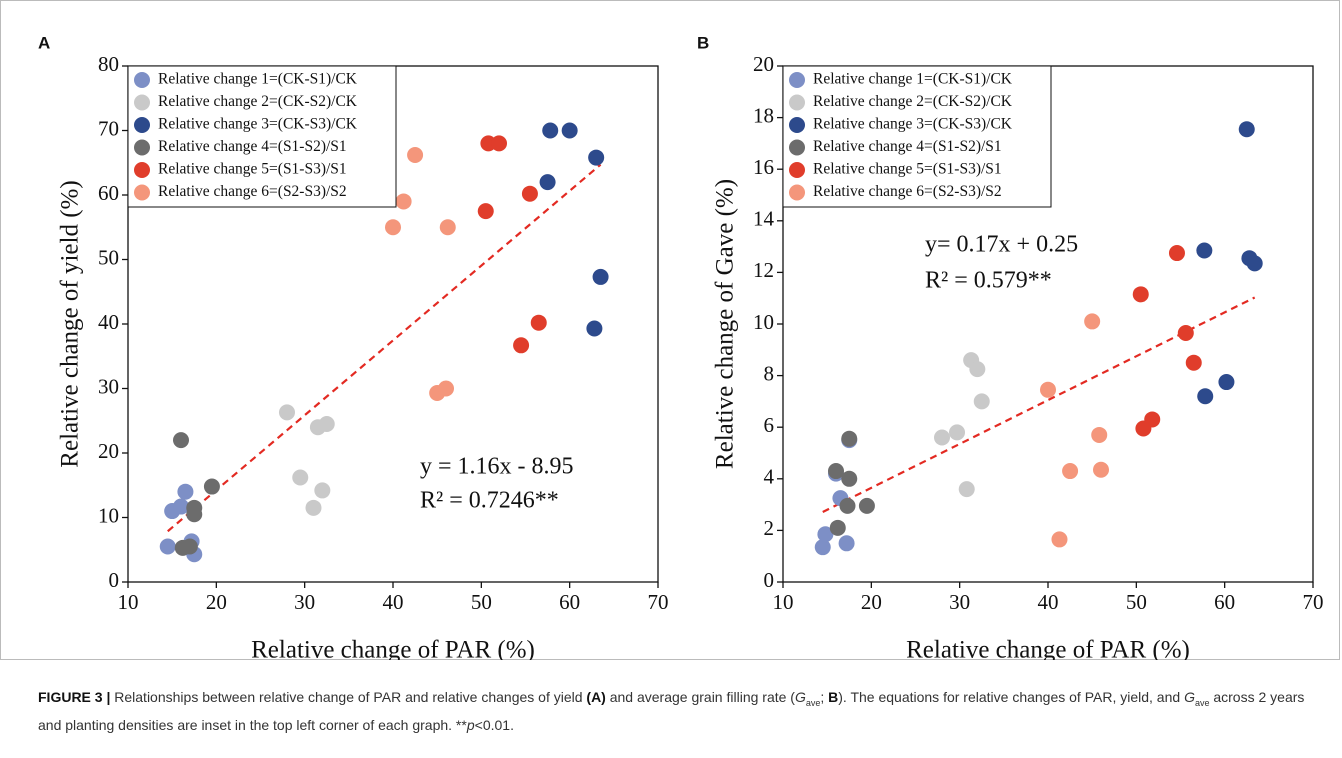  What do you see at coordinates (569, 602) in the screenshot?
I see `x-tick-label: 60` at bounding box center [569, 602].